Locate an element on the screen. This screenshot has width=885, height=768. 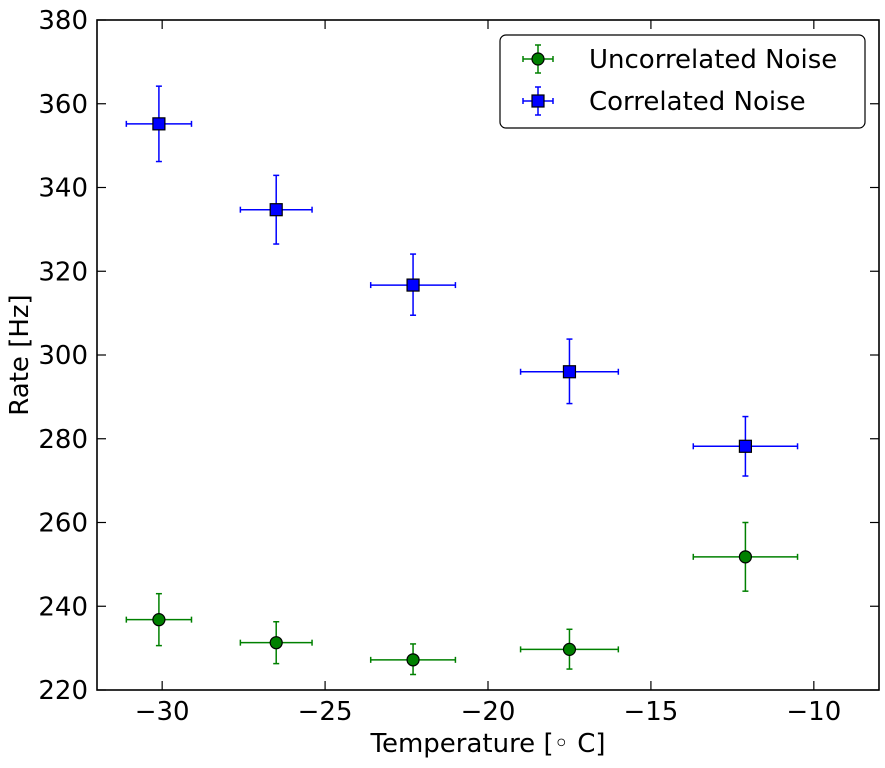
x-tick-label: −20 is located at coordinates (488, 712).